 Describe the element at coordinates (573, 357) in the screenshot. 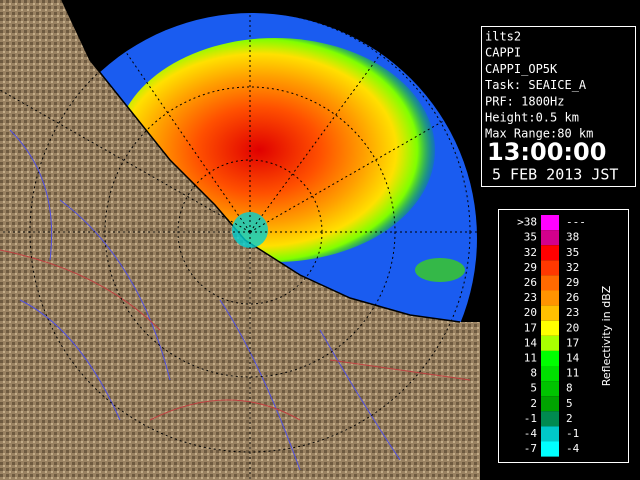

I see `legend-high: 14` at that location.